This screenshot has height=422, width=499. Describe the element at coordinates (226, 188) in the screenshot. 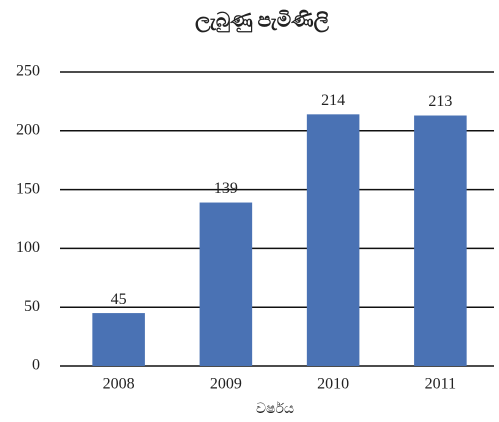

I see `data-label: 139` at that location.